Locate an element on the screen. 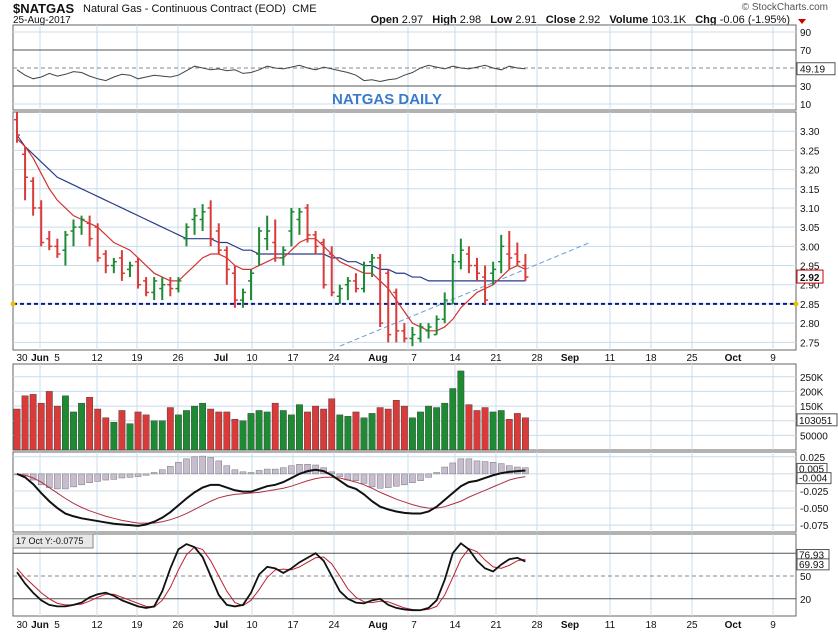  support-marker-left is located at coordinates (13, 304).